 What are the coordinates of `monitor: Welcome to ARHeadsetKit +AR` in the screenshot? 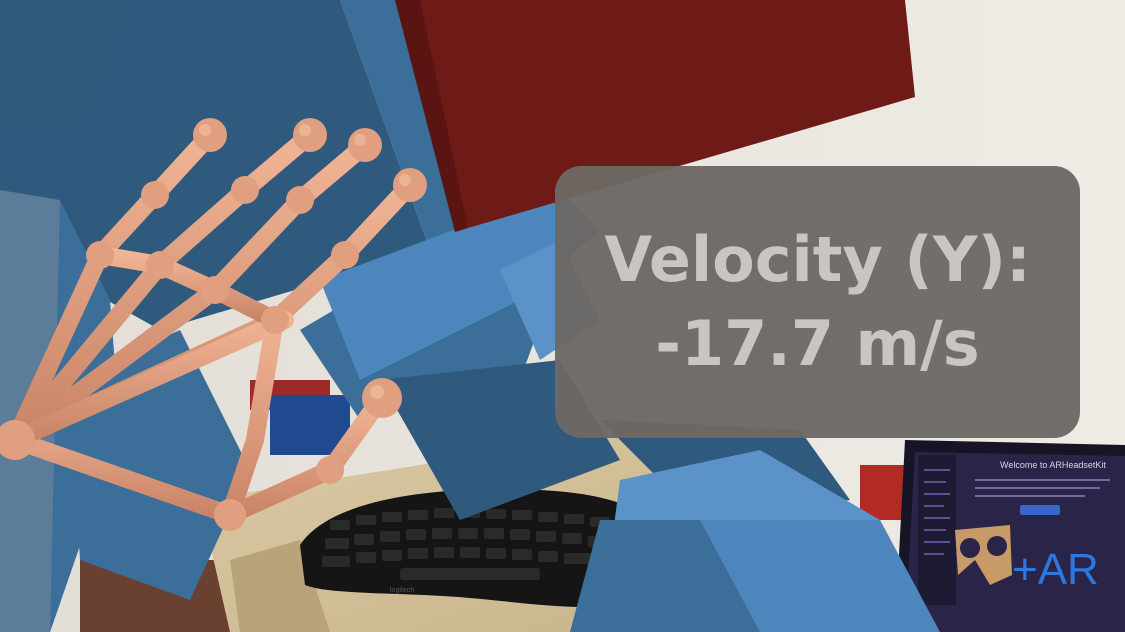 It's located at (1010, 536).